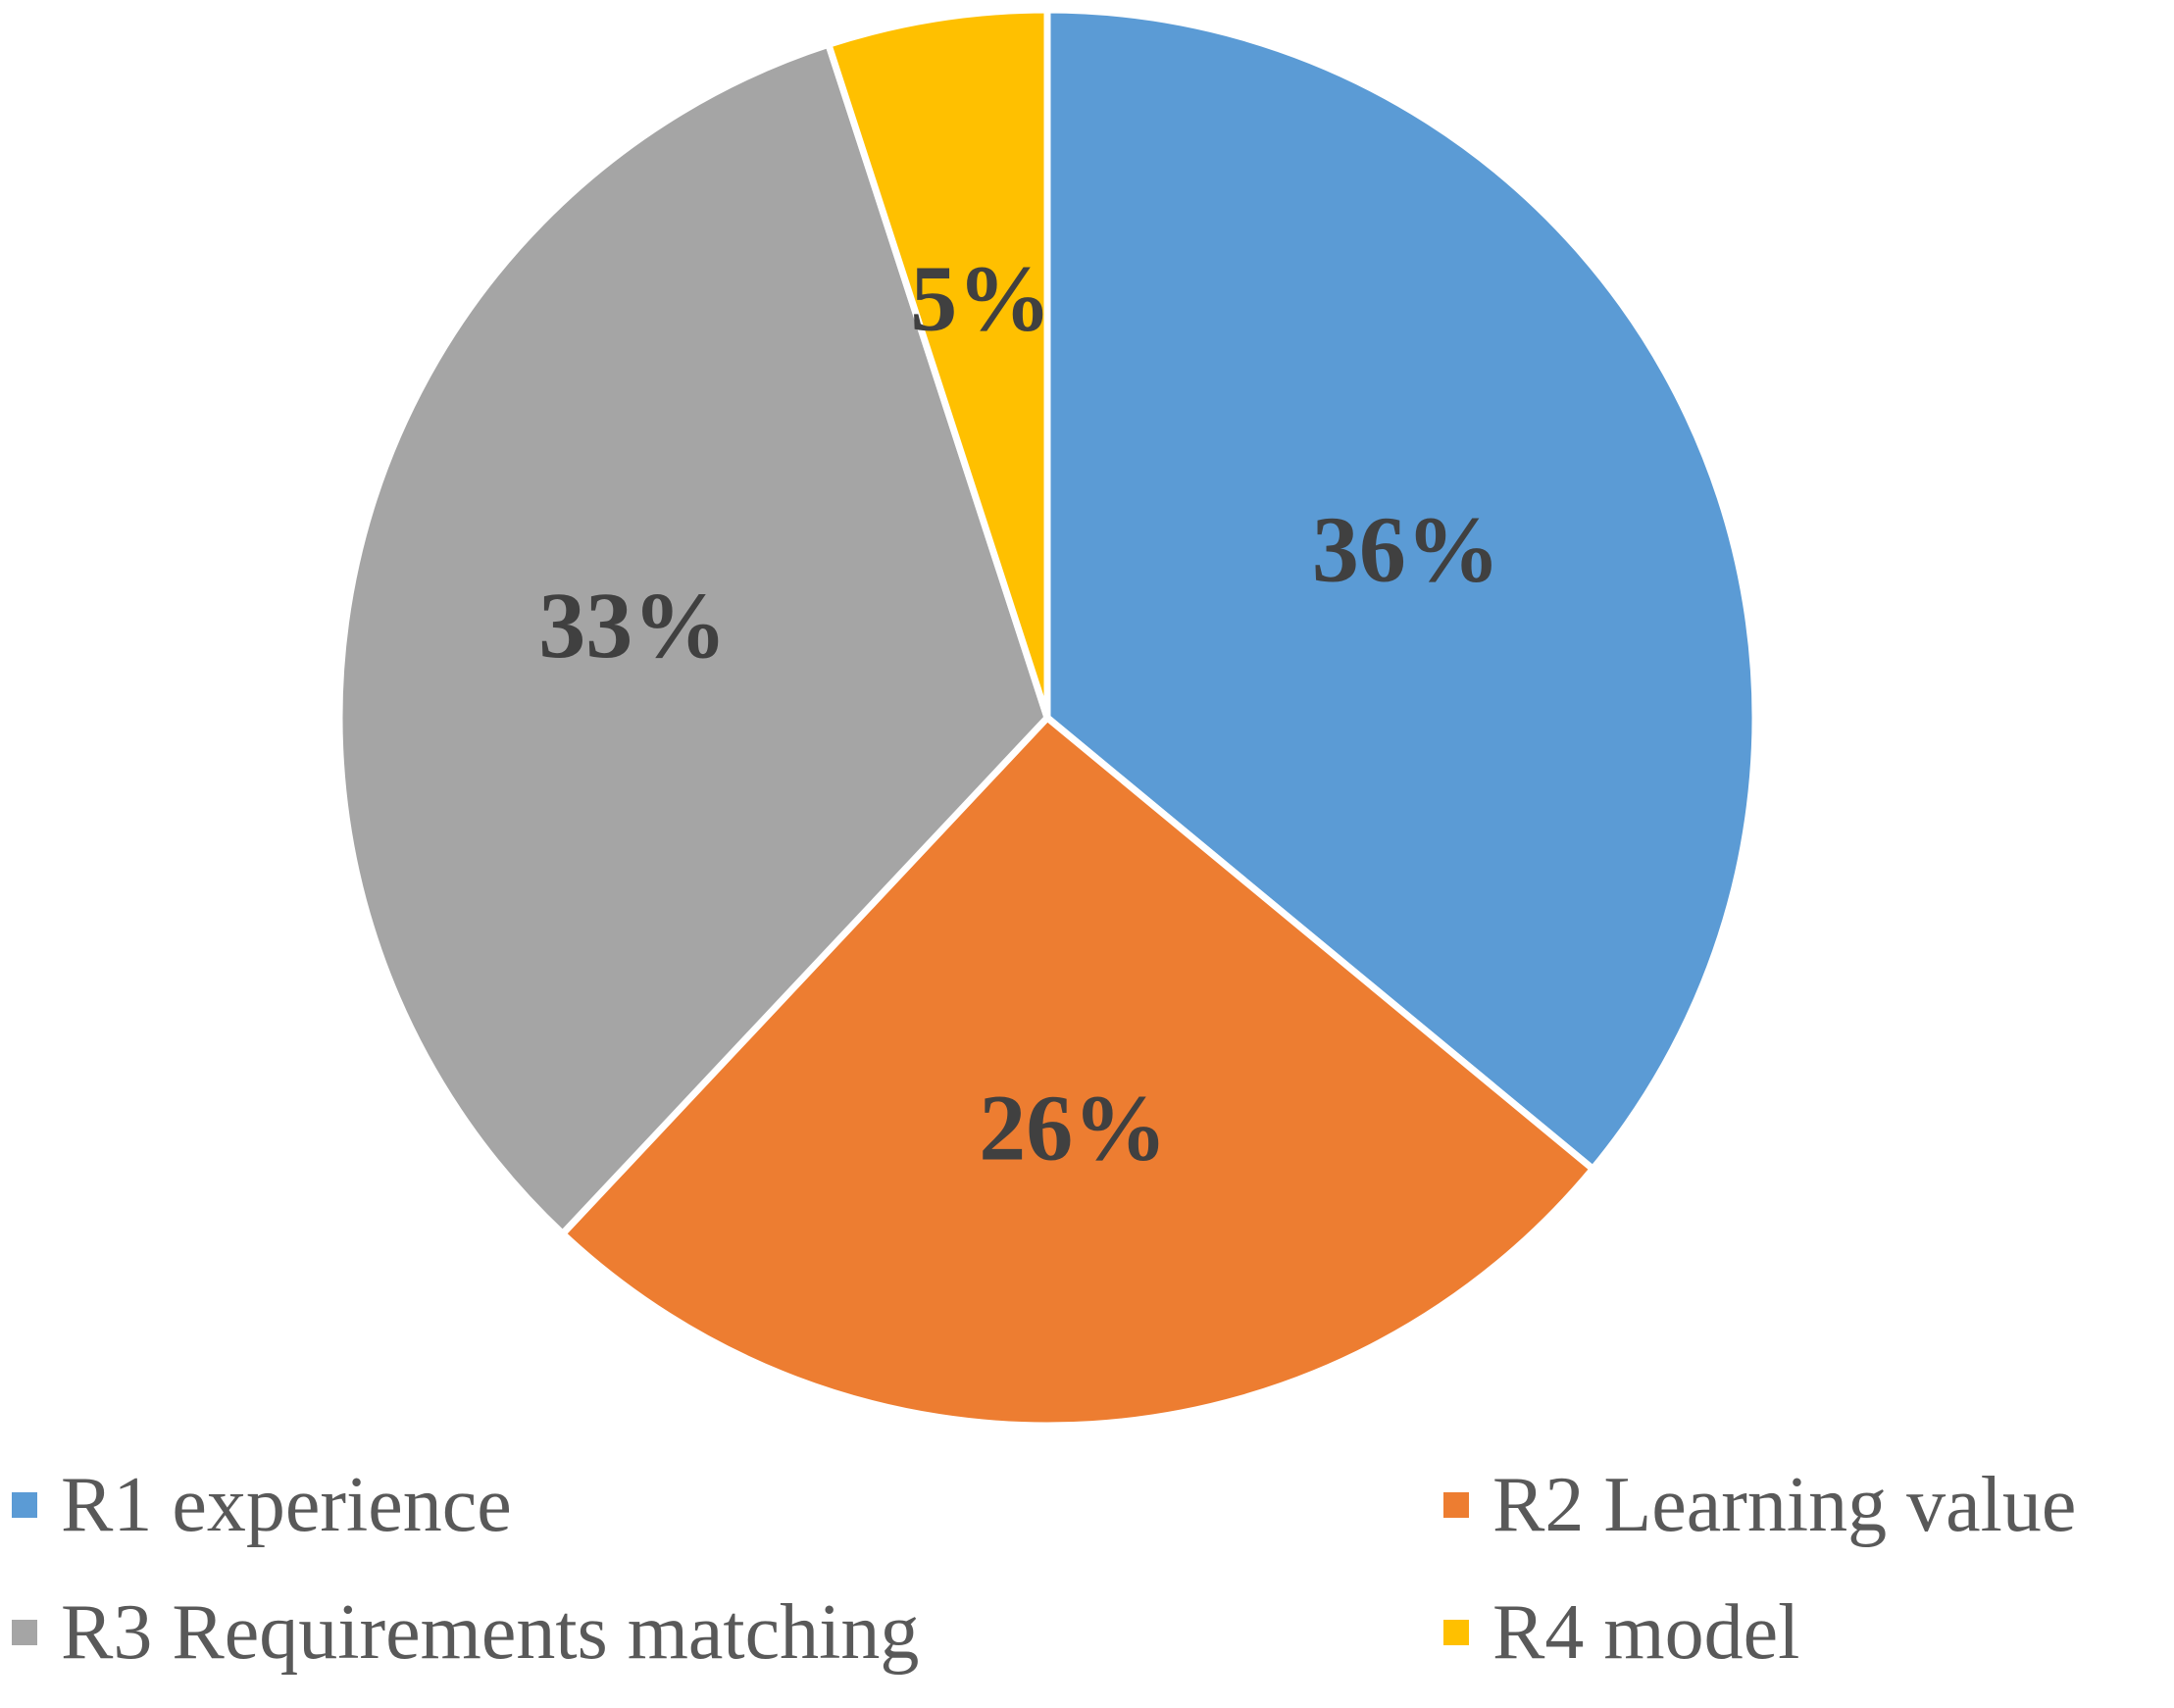 The height and width of the screenshot is (1708, 2174). I want to click on legend-swatch-r1, so click(24, 1505).